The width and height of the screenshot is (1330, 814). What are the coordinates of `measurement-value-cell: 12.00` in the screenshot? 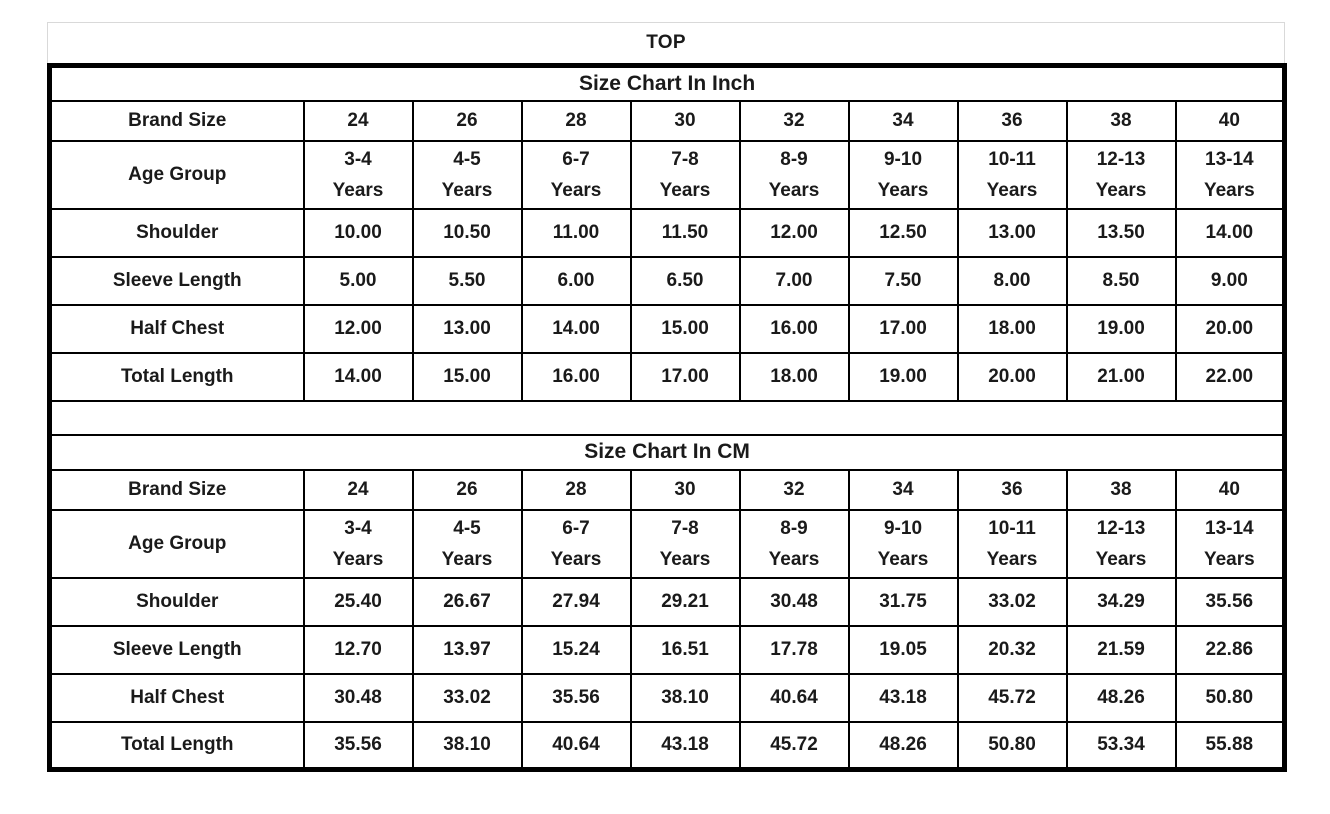 It's located at (358, 328).